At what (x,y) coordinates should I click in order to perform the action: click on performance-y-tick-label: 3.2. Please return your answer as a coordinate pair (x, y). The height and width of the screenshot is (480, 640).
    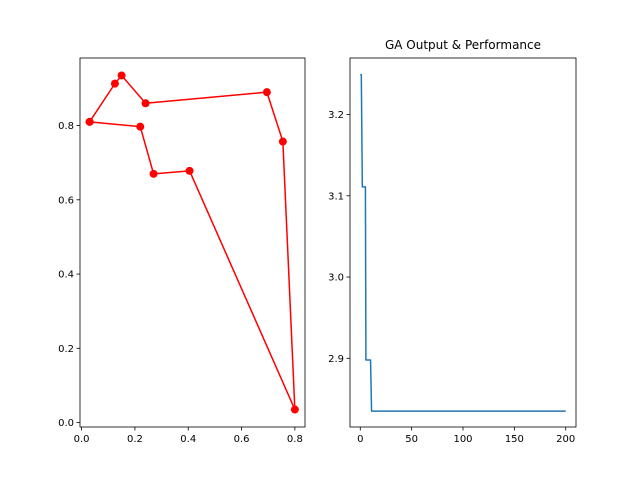
    Looking at the image, I should click on (336, 115).